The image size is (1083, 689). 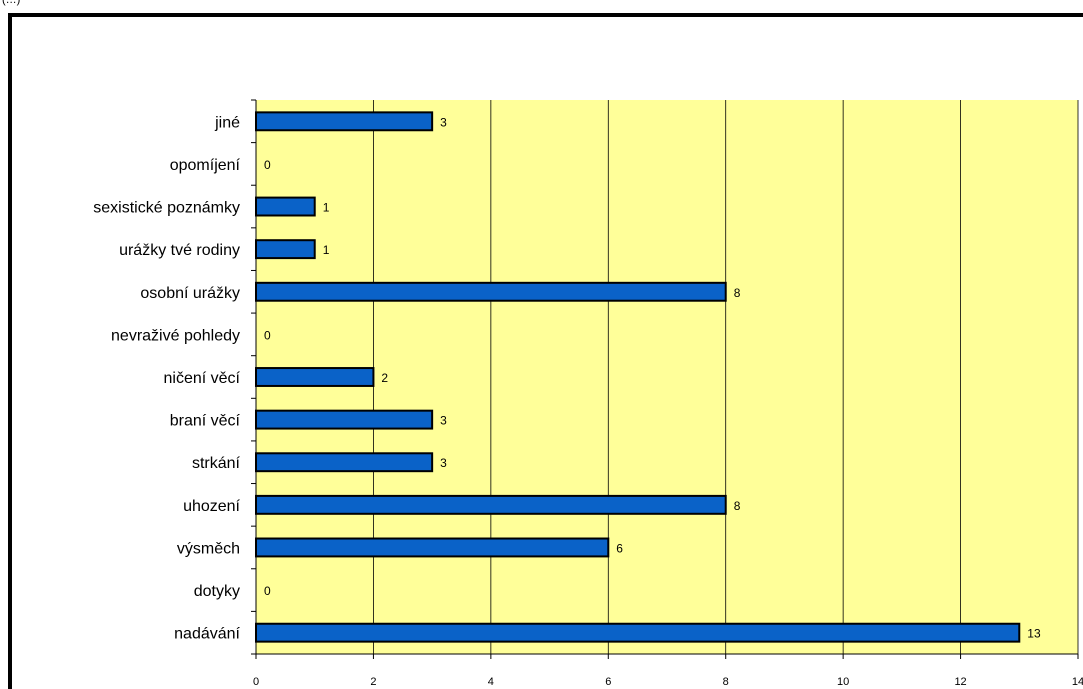 I want to click on data-label: 2, so click(x=384, y=378).